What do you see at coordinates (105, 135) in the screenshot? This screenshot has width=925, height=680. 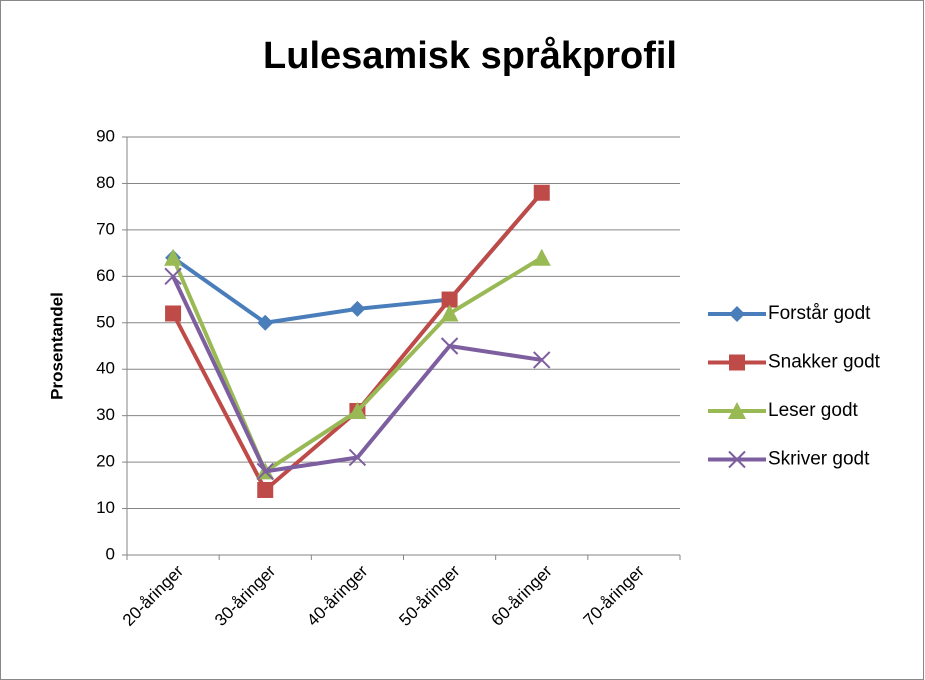 I see `y-tick-label: 90` at bounding box center [105, 135].